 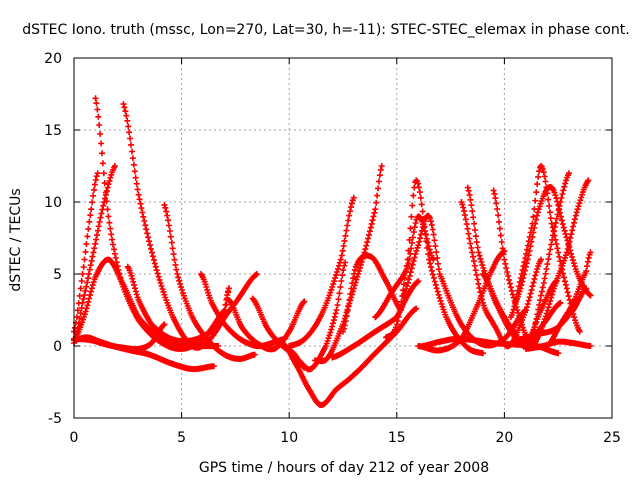 What do you see at coordinates (53, 131) in the screenshot?
I see `y-tick-label: 15` at bounding box center [53, 131].